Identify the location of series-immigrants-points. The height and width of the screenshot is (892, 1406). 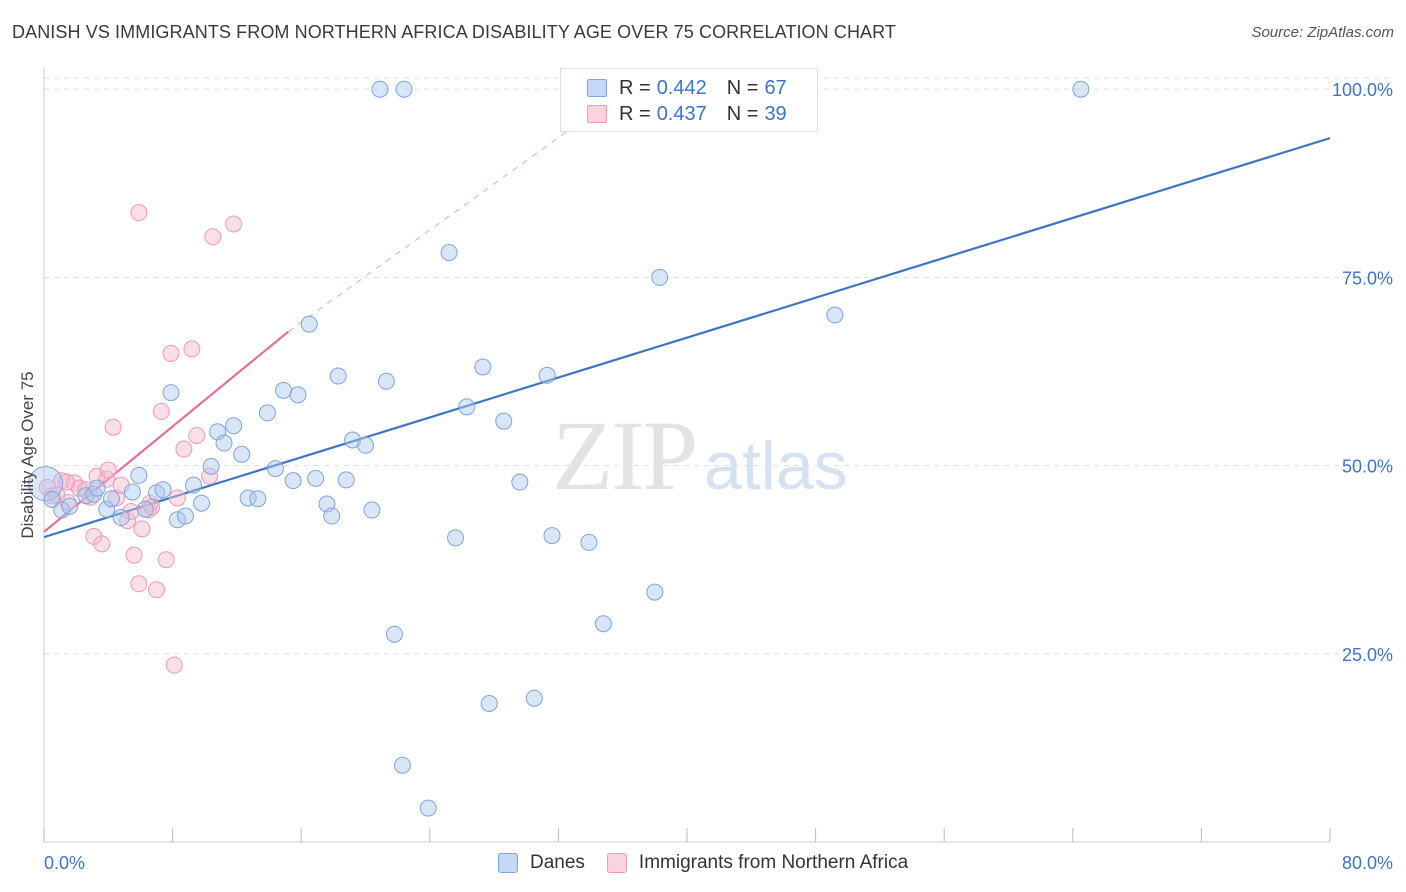
(140, 439).